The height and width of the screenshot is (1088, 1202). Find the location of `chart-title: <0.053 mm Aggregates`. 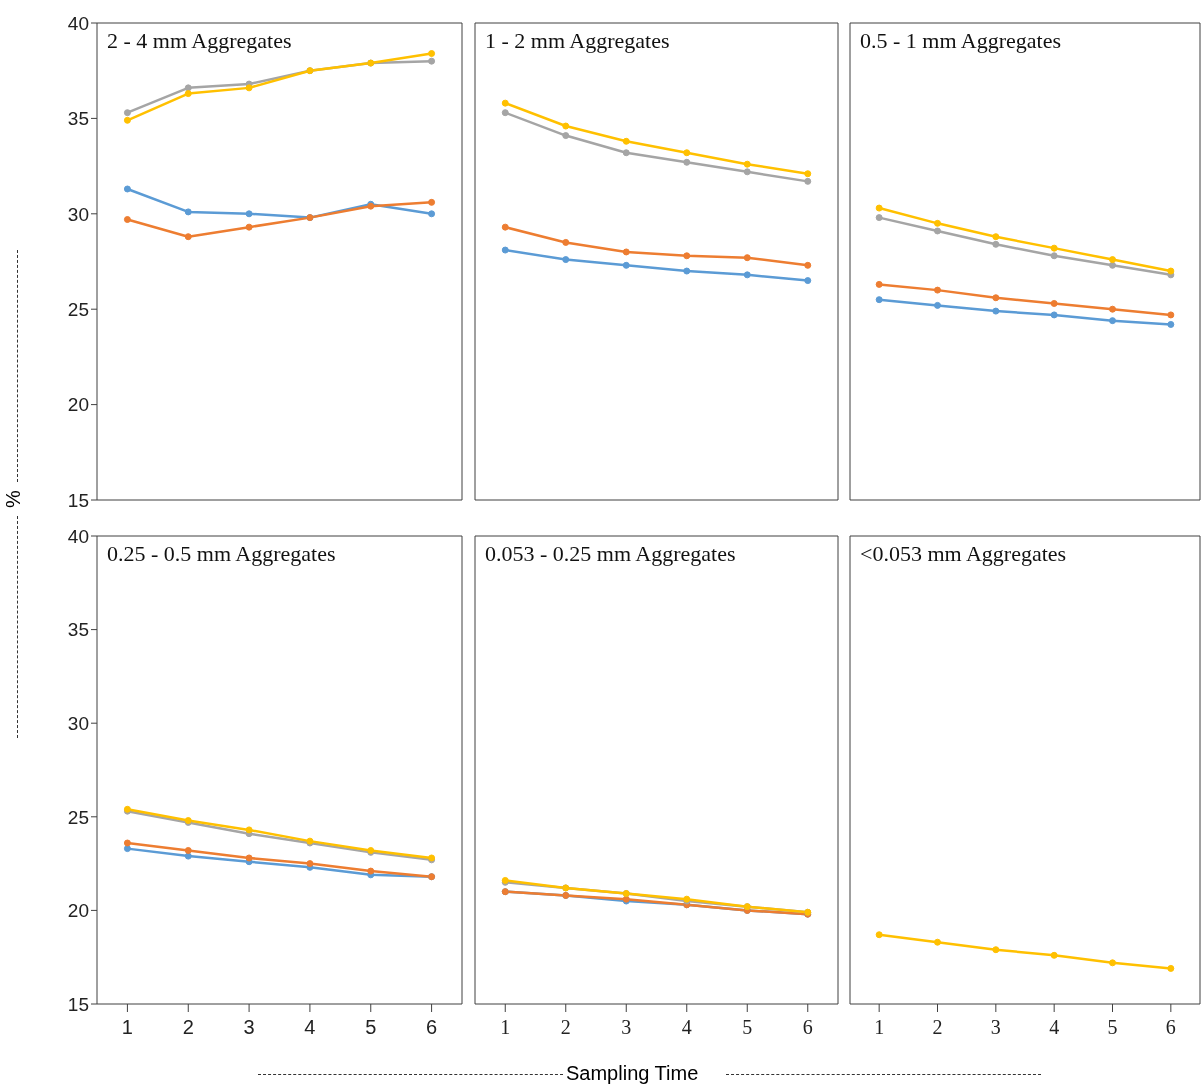

chart-title: <0.053 mm Aggregates is located at coordinates (963, 554).